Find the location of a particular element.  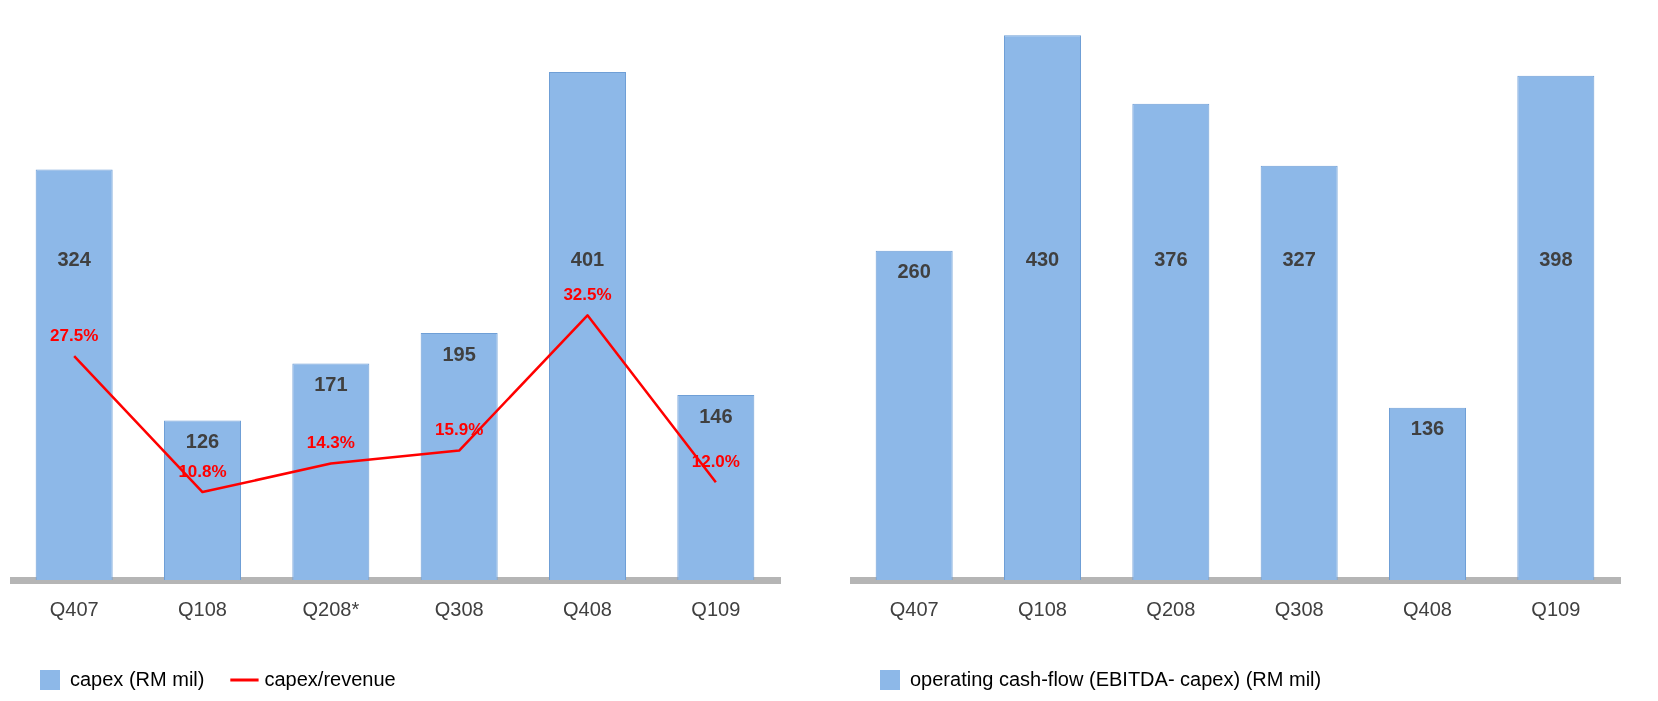

x-tick-label: Q208* is located at coordinates (331, 608).